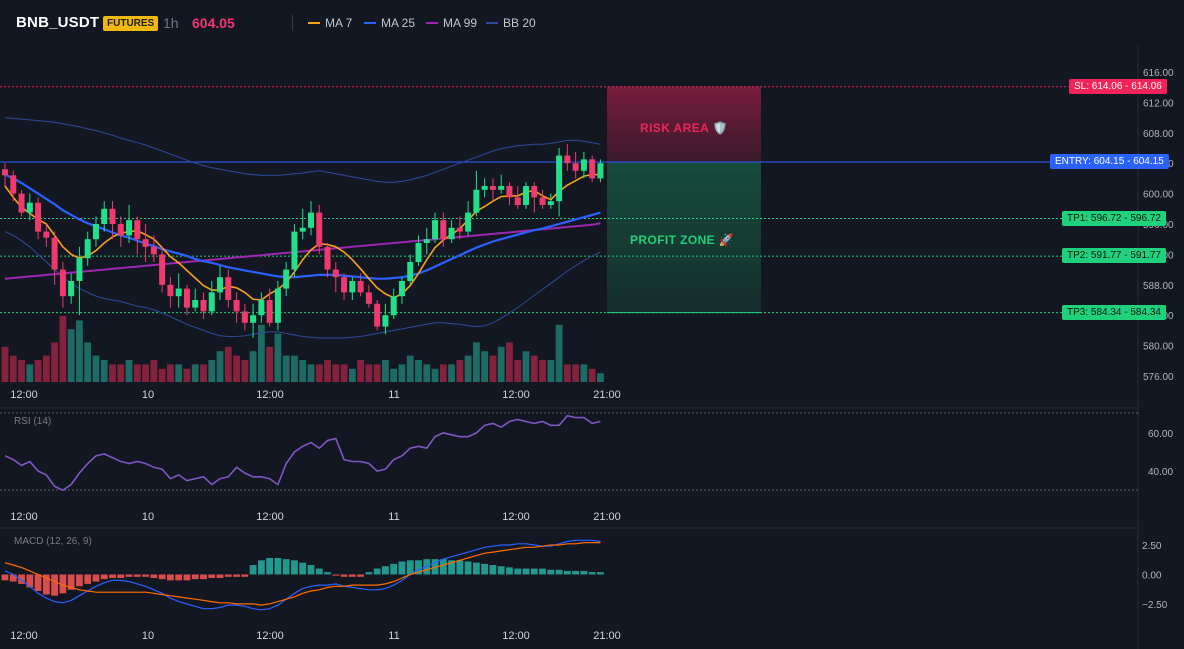 The image size is (1184, 649). Describe the element at coordinates (302, 575) in the screenshot. I see `macd-line` at that location.